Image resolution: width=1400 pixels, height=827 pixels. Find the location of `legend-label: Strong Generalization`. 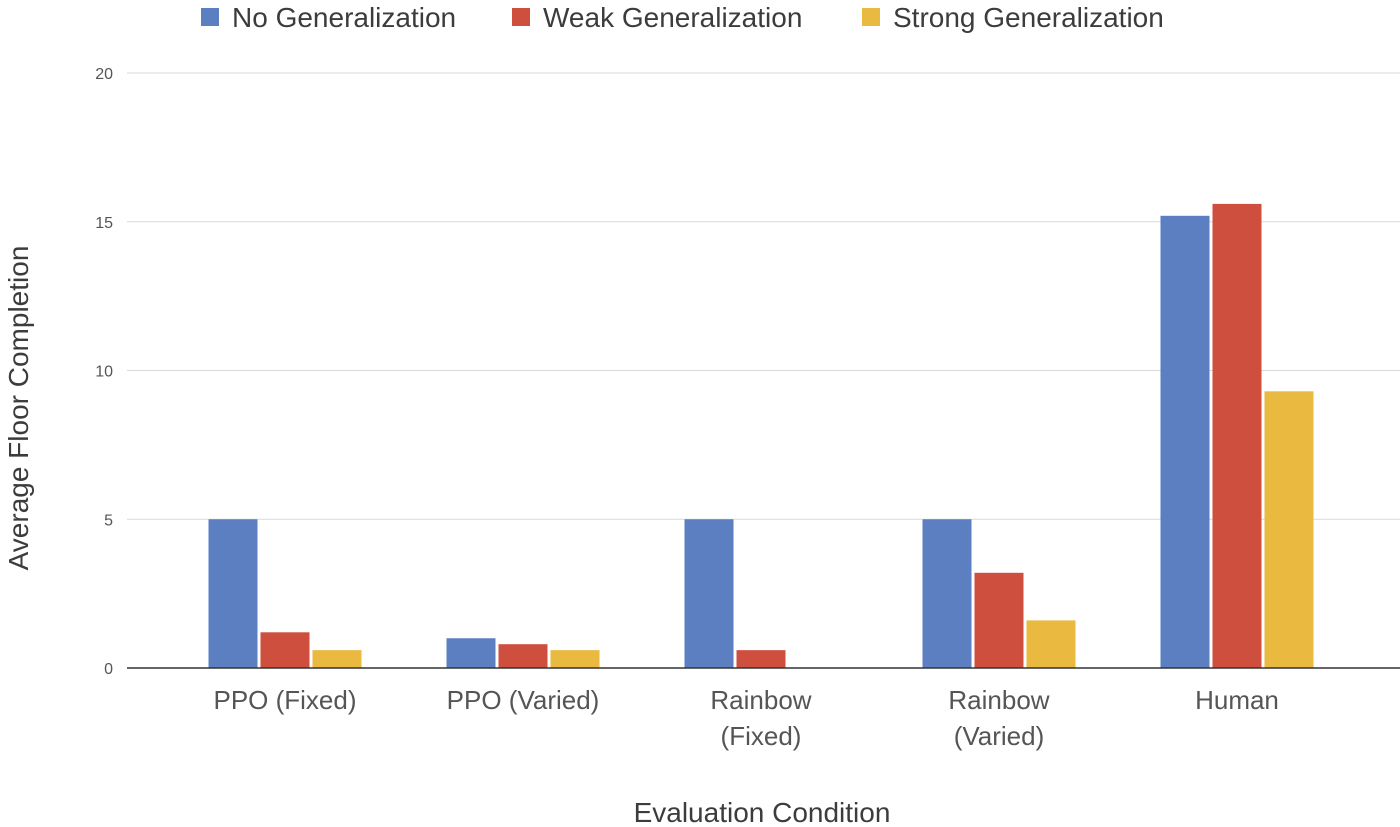

legend-label: Strong Generalization is located at coordinates (1028, 17).